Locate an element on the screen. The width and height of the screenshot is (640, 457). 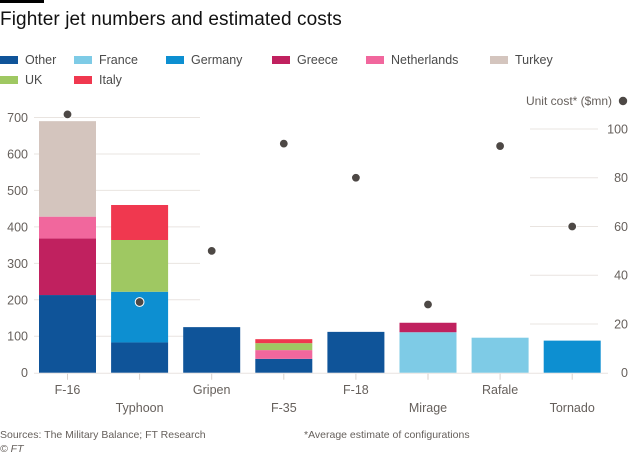
y-tick-label: 400 is located at coordinates (17, 227).